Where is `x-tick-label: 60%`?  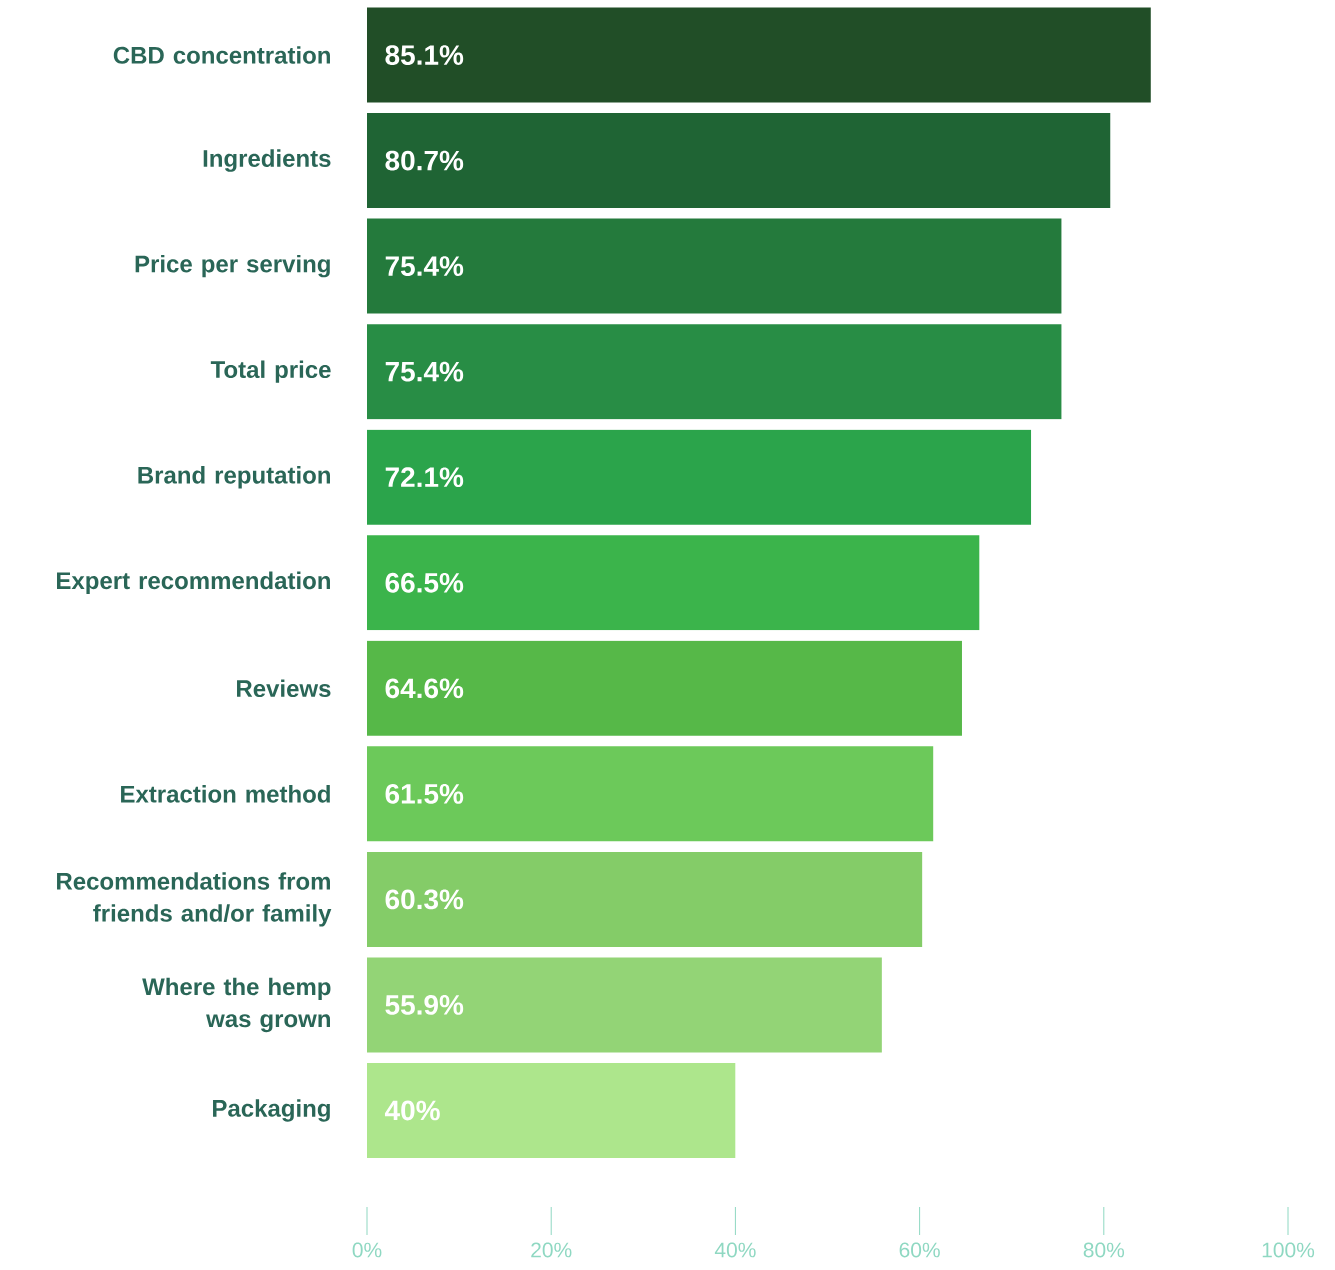
x-tick-label: 60% is located at coordinates (919, 1250).